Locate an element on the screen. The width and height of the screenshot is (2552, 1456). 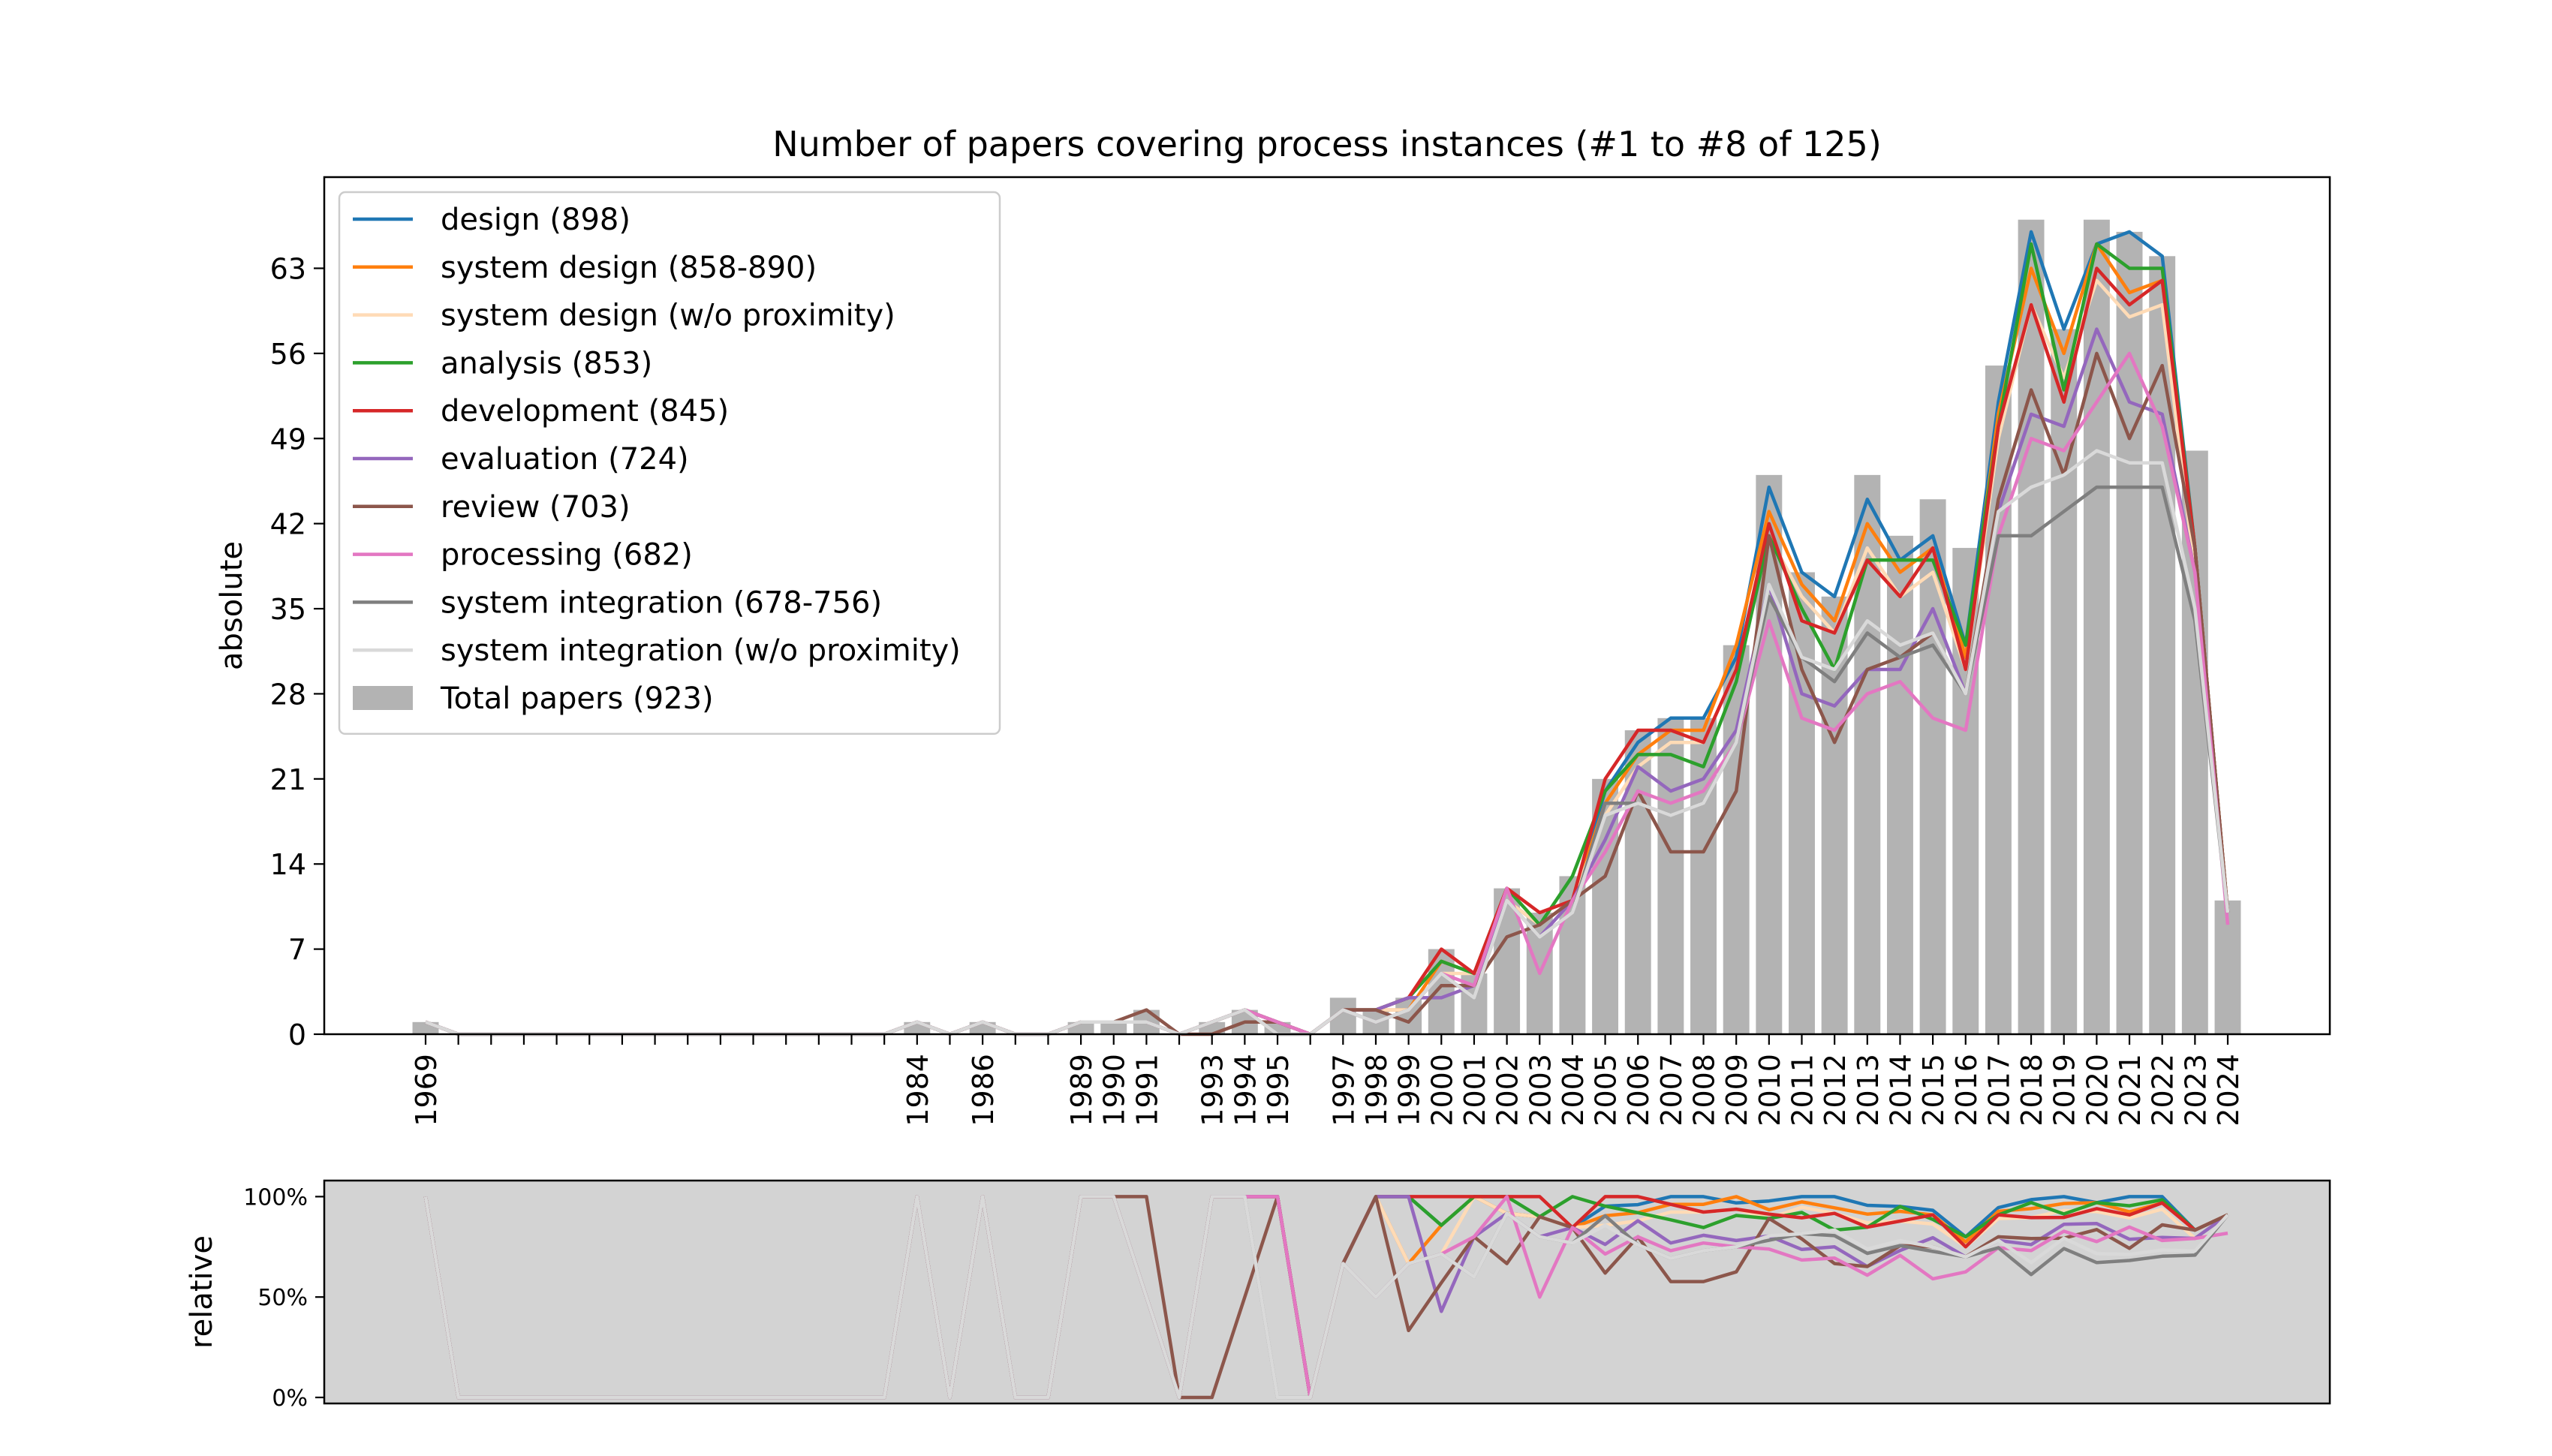
x-tick-label-2024: 2024 is located at coordinates (2228, 1090).